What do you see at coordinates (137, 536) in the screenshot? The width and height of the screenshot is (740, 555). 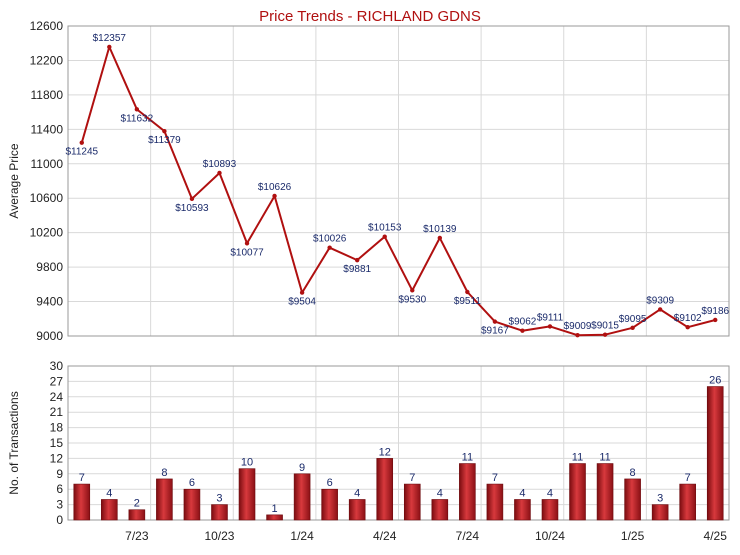 I see `x-tick-label: 7/23` at bounding box center [137, 536].